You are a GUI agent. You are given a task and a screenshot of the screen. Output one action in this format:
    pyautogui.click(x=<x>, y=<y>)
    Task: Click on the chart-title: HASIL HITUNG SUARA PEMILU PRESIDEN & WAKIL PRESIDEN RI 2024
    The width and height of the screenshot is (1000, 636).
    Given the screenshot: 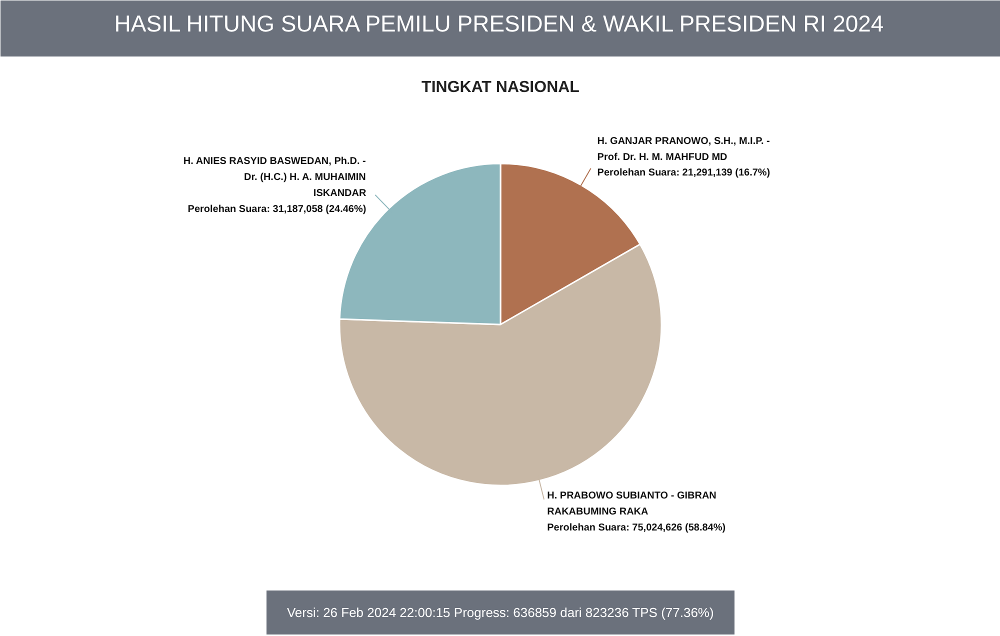 What is the action you would take?
    pyautogui.click(x=499, y=23)
    